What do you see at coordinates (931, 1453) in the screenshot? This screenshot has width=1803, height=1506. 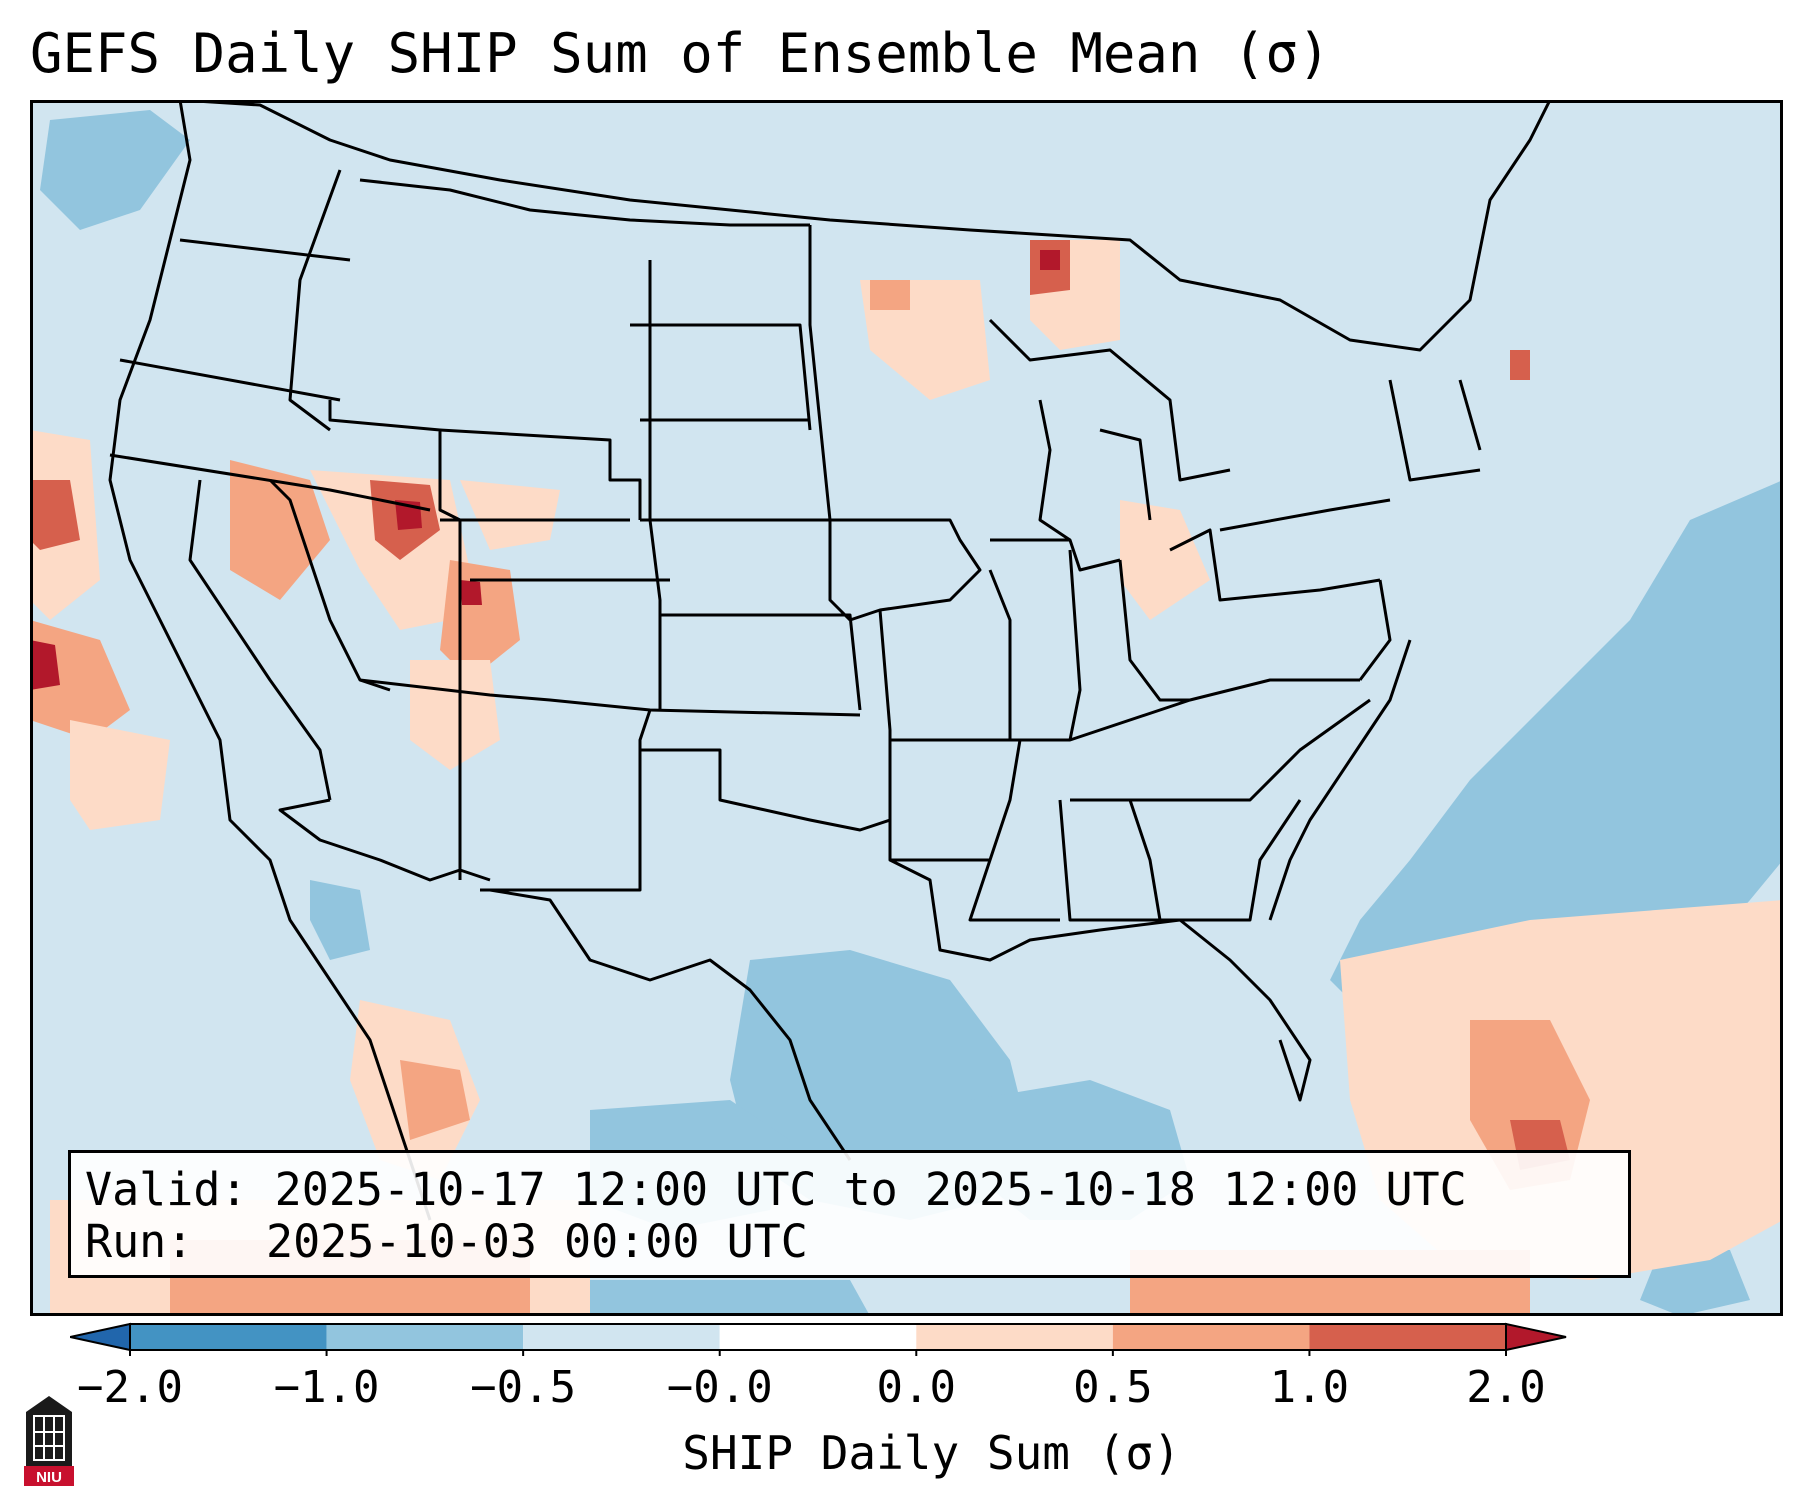 I see `colorbar-label: SHIP Daily Sum (σ)` at bounding box center [931, 1453].